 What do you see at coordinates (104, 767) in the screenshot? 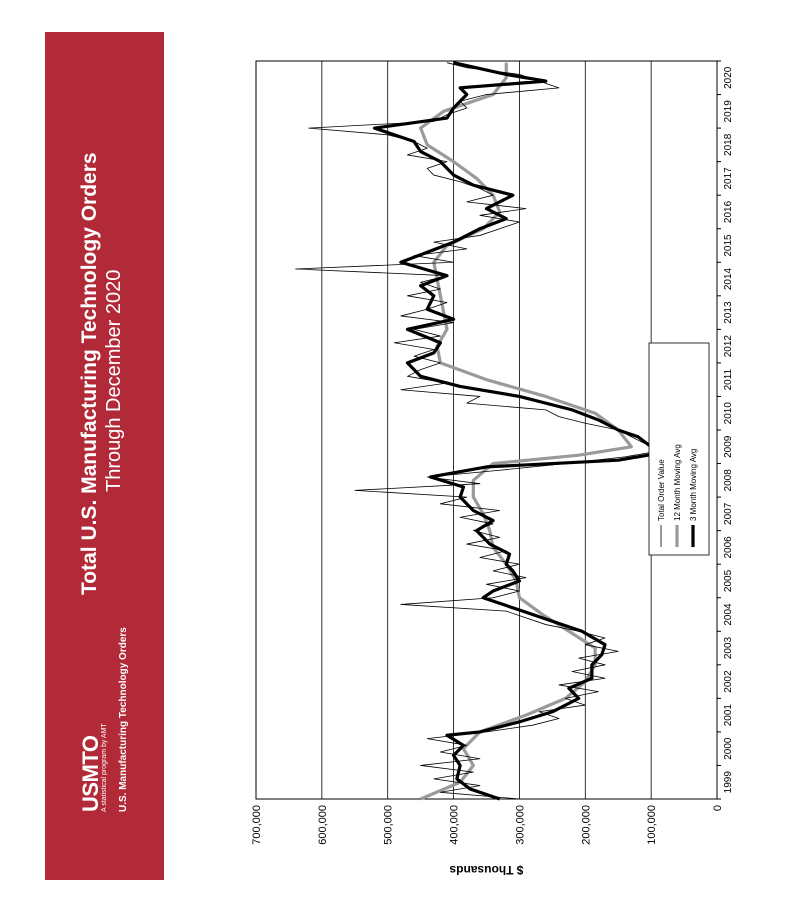
I see `logo-tagline: A statistical program by AMT` at bounding box center [104, 767].